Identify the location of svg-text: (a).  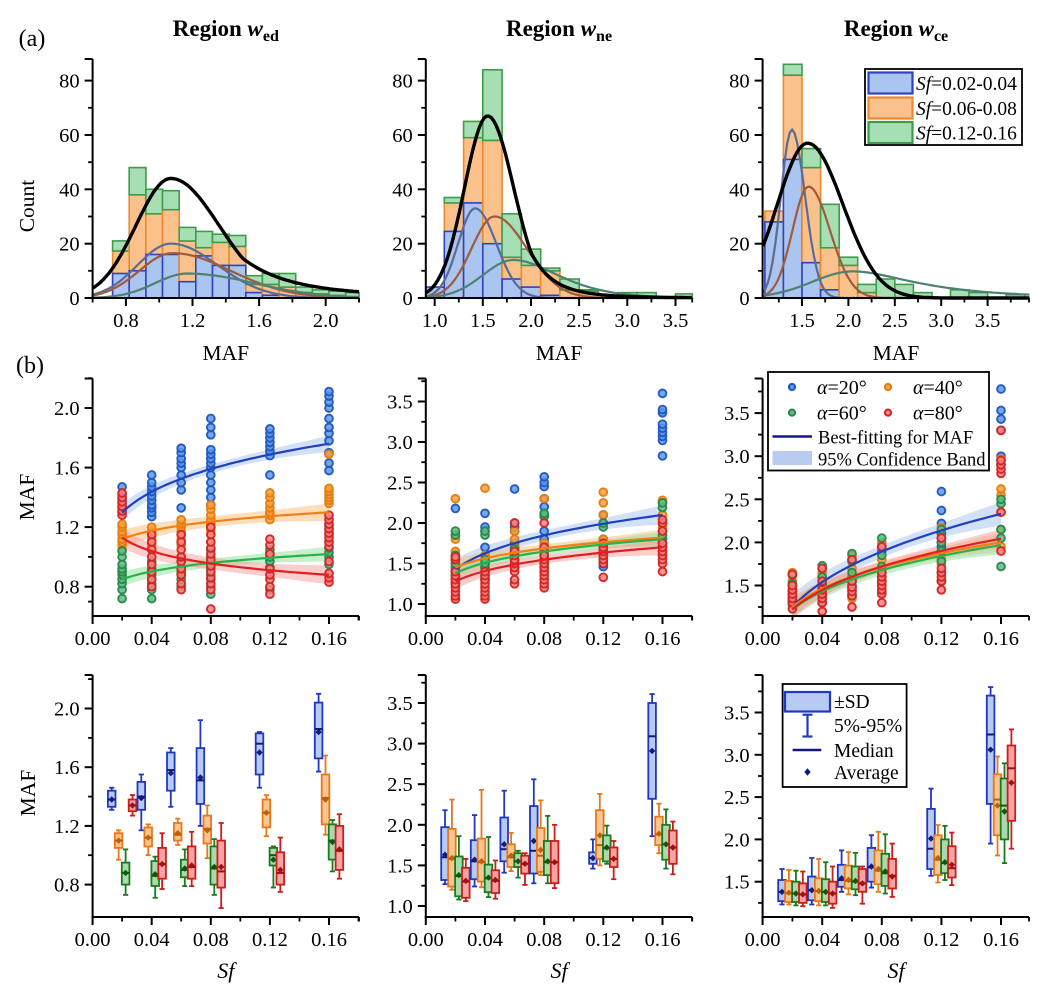
(32, 39).